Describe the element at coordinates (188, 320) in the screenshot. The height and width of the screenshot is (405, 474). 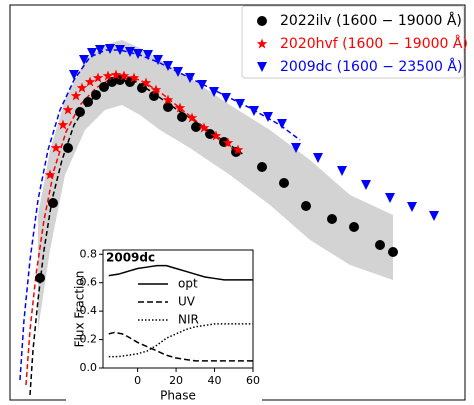
I see `legend-label: NIR` at that location.